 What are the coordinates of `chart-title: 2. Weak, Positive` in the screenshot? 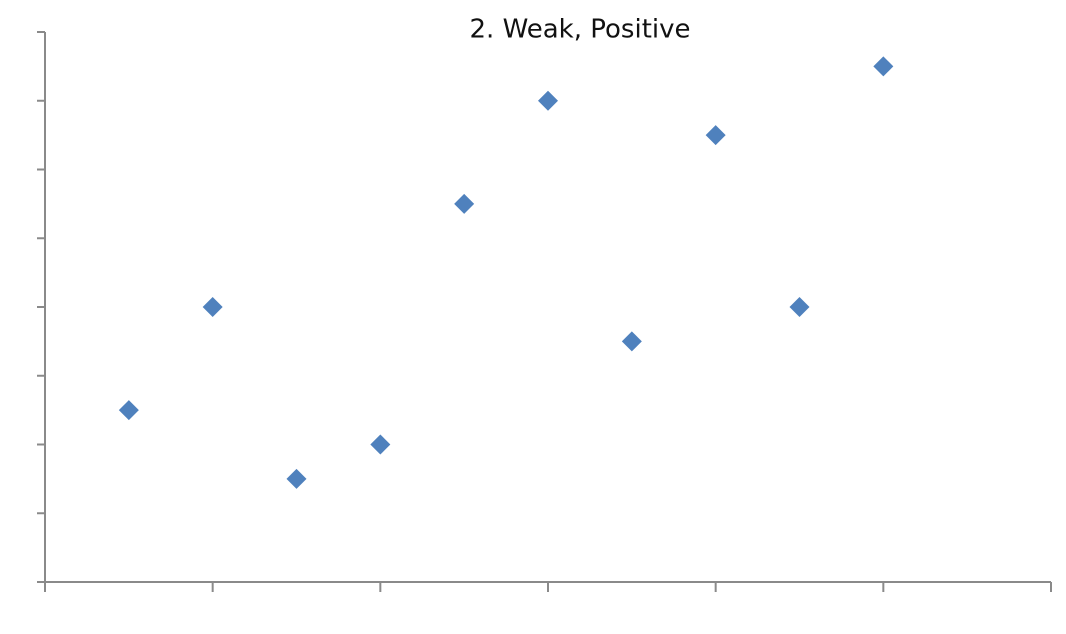 It's located at (580, 30).